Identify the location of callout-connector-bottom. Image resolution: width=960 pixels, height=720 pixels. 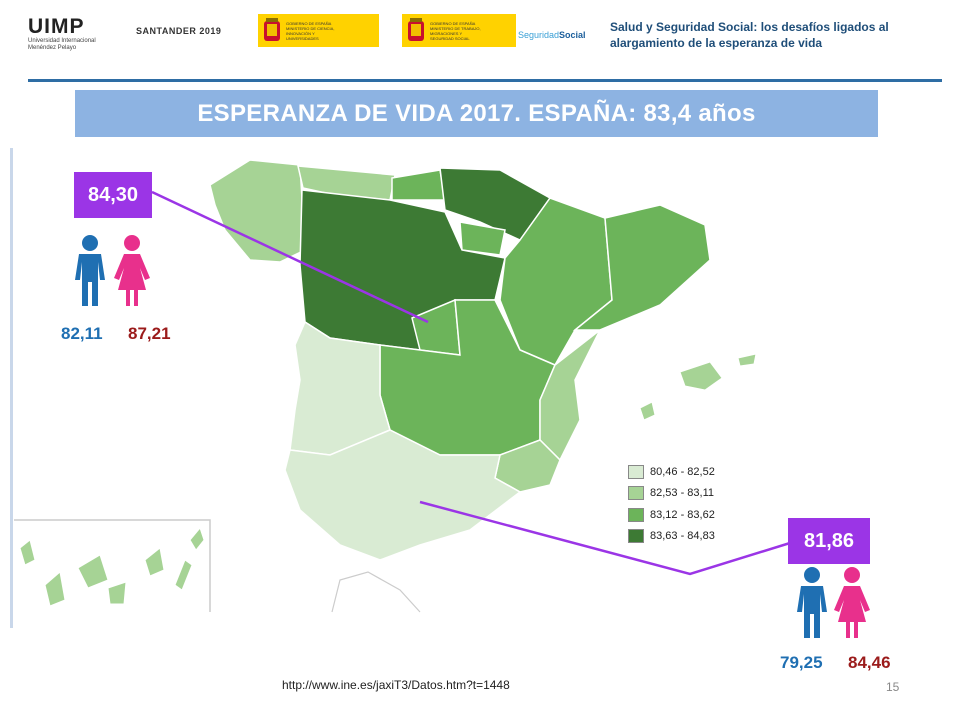
(605, 538).